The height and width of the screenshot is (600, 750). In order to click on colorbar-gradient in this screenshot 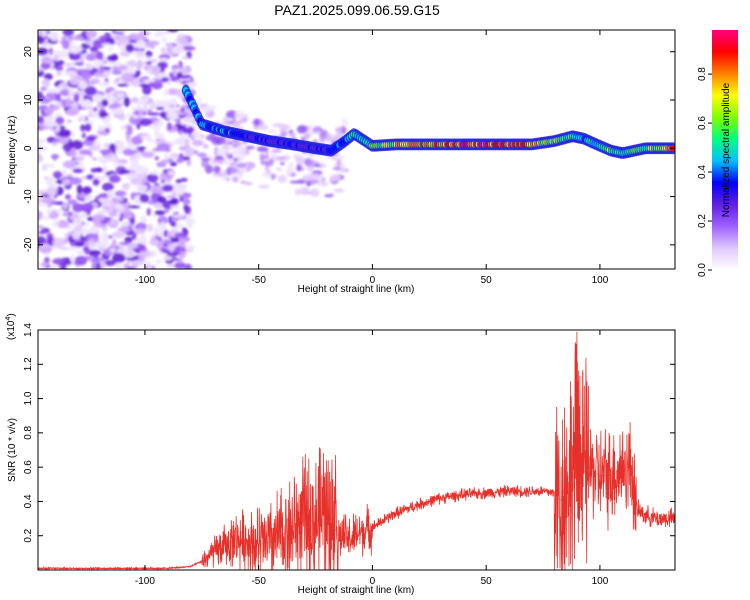, I will do `click(725, 150)`.